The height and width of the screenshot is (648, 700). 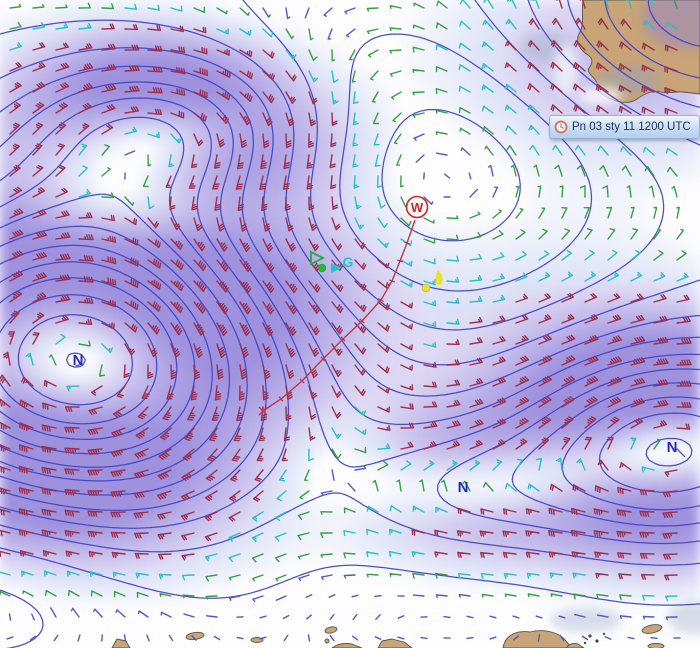 I want to click on boat-marker-yellow-dot, so click(x=426, y=288).